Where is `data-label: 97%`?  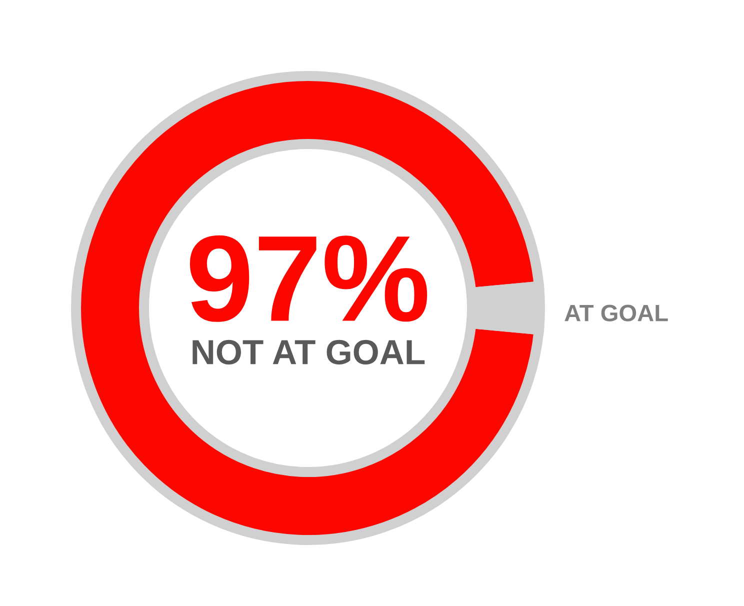 data-label: 97% is located at coordinates (309, 278).